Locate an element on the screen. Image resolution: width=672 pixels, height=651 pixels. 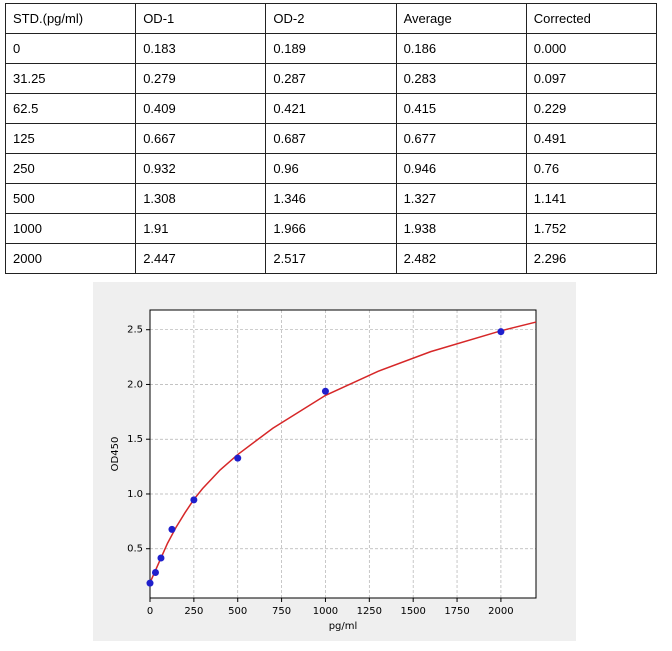
cell: 0.687 is located at coordinates (331, 138).